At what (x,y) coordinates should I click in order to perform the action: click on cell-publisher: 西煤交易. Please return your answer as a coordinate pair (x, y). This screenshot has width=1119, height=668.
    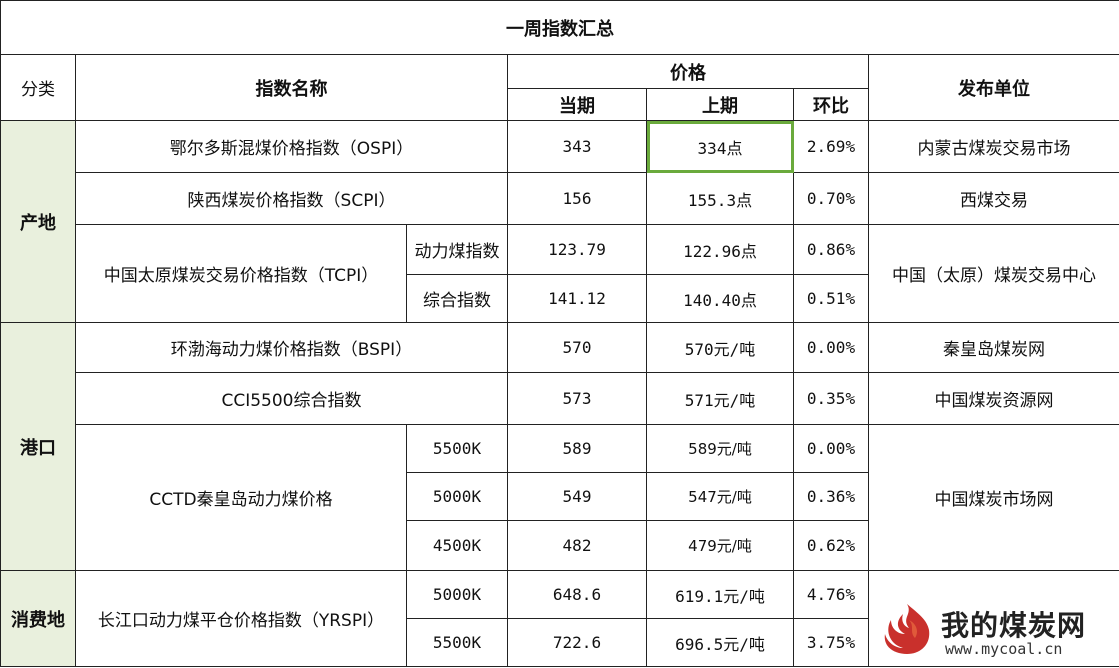
    Looking at the image, I should click on (993, 198).